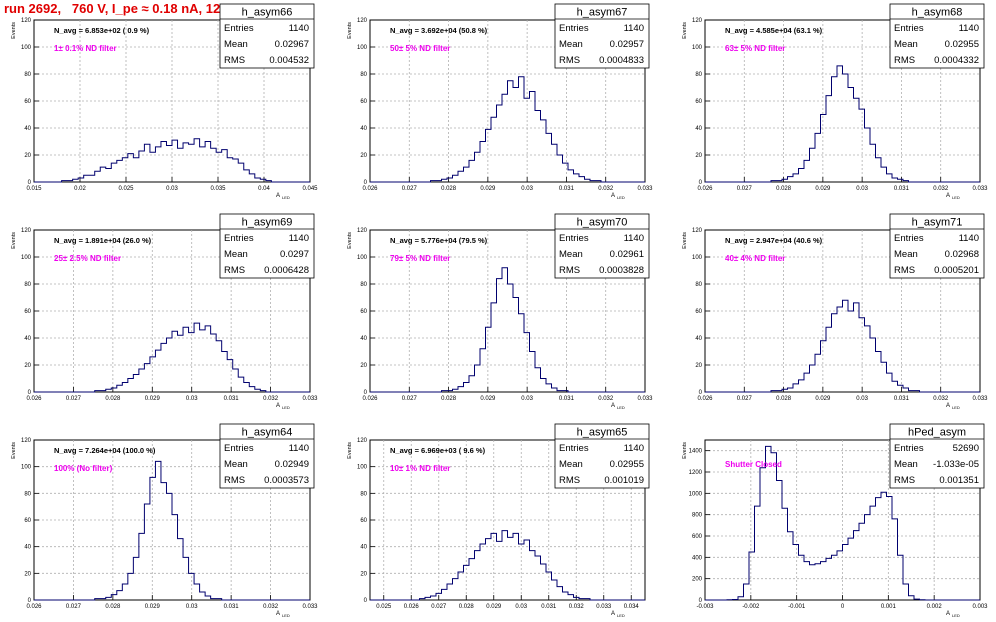 This screenshot has height=622, width=996. I want to click on y-tick-label: 60, so click(27, 312).